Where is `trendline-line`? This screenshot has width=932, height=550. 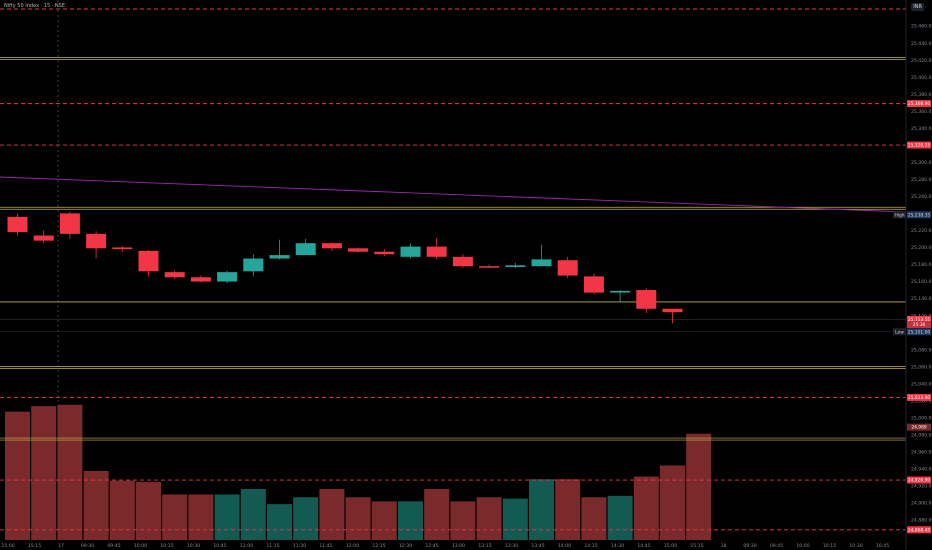 trendline-line is located at coordinates (453, 194).